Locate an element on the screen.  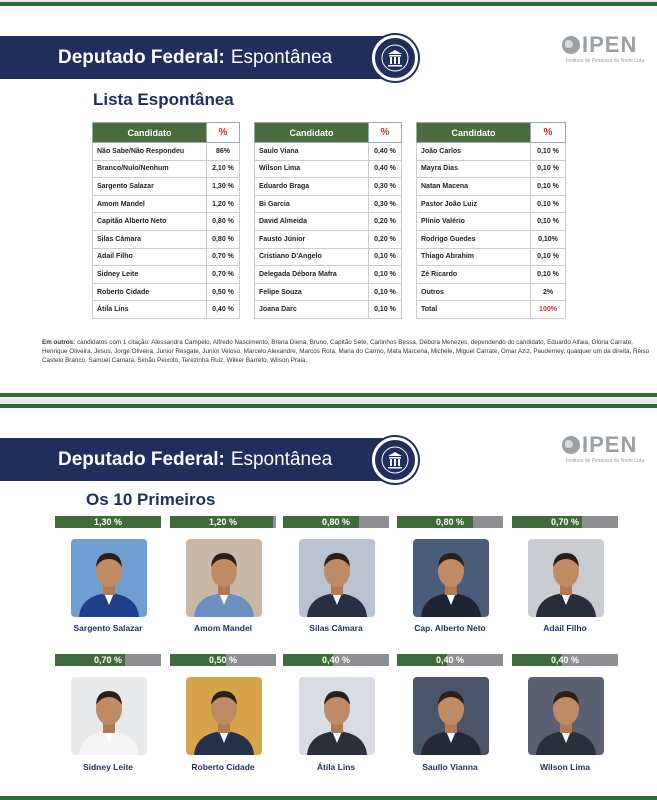
candidate-card: 1,30 % Sargento Salazar is located at coordinates (108, 574).